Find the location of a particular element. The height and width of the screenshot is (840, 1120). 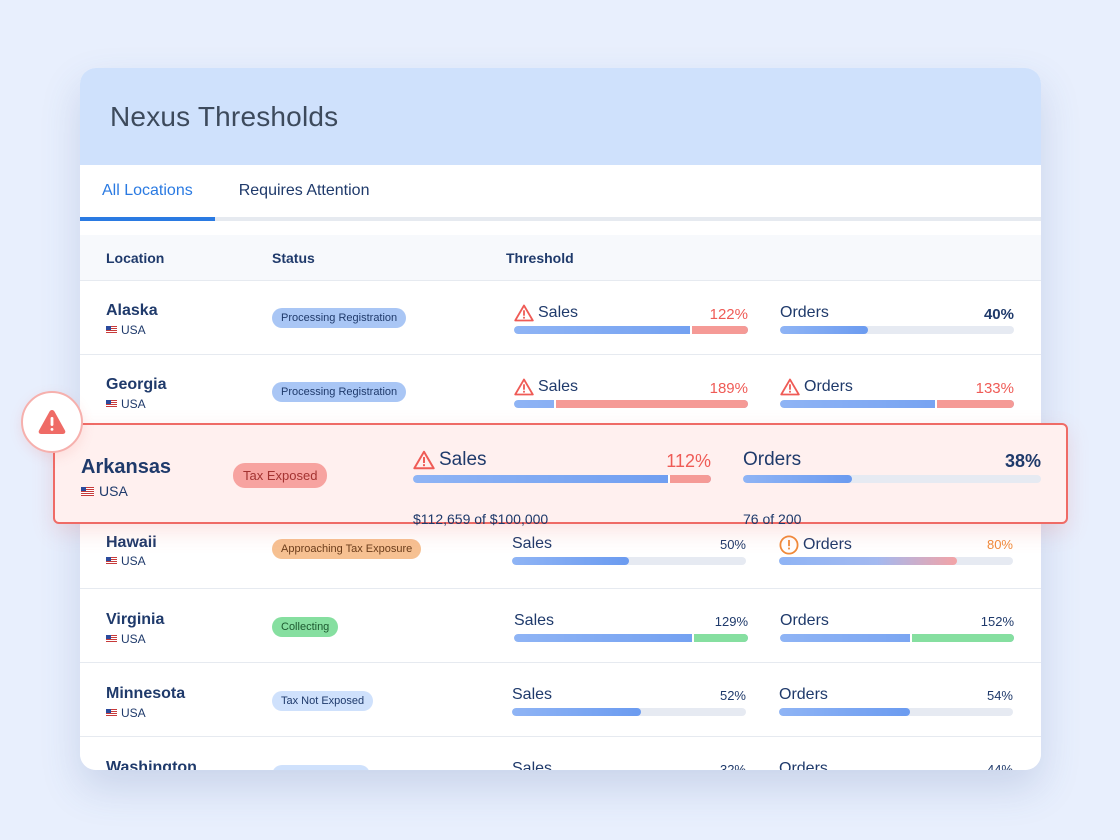

sales-percent: 112% is located at coordinates (688, 461).